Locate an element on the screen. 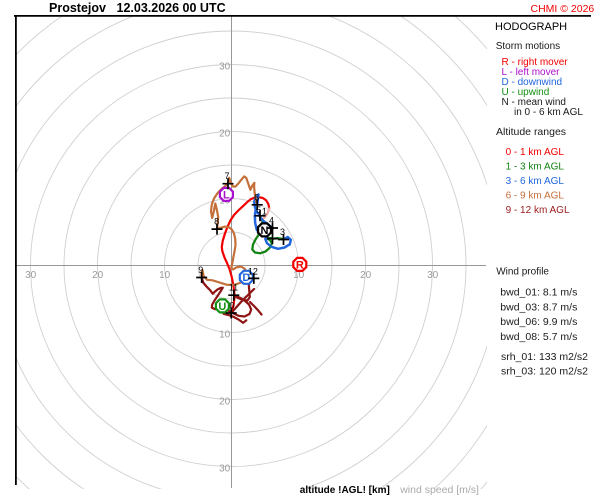  svg-text: 12.03.2026 00 UTC is located at coordinates (171, 8).